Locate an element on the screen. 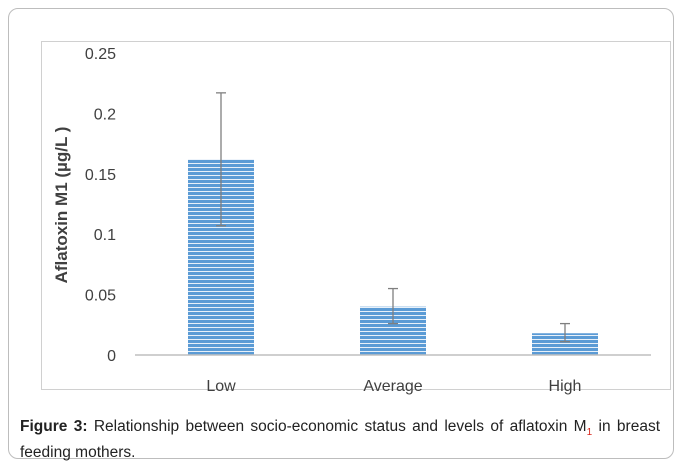  x-tick-label: Average is located at coordinates (392, 386).